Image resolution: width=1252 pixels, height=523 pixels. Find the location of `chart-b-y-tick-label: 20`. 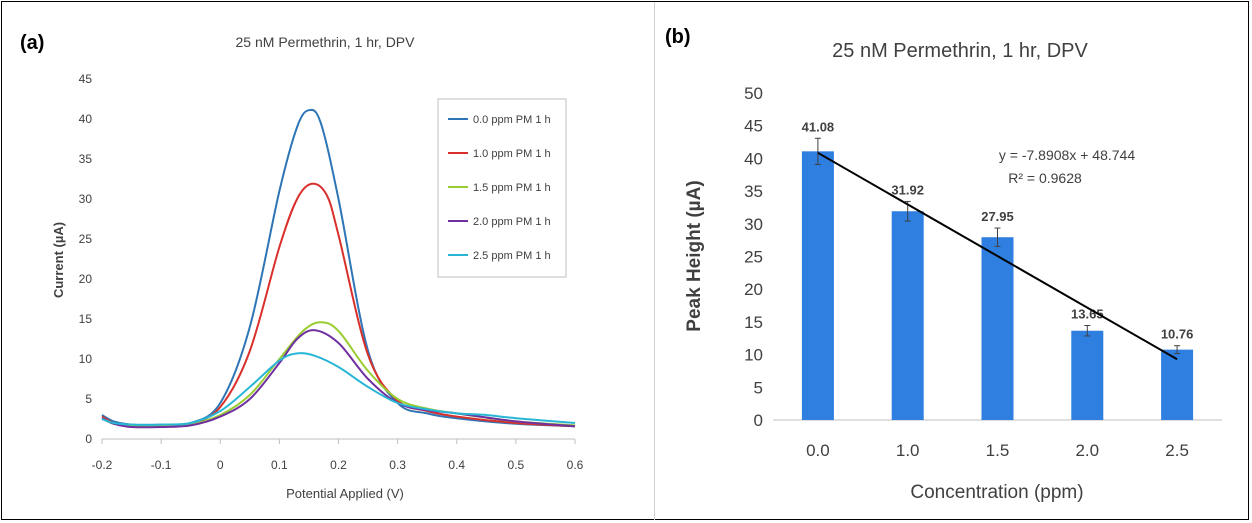

chart-b-y-tick-label: 20 is located at coordinates (753, 289).